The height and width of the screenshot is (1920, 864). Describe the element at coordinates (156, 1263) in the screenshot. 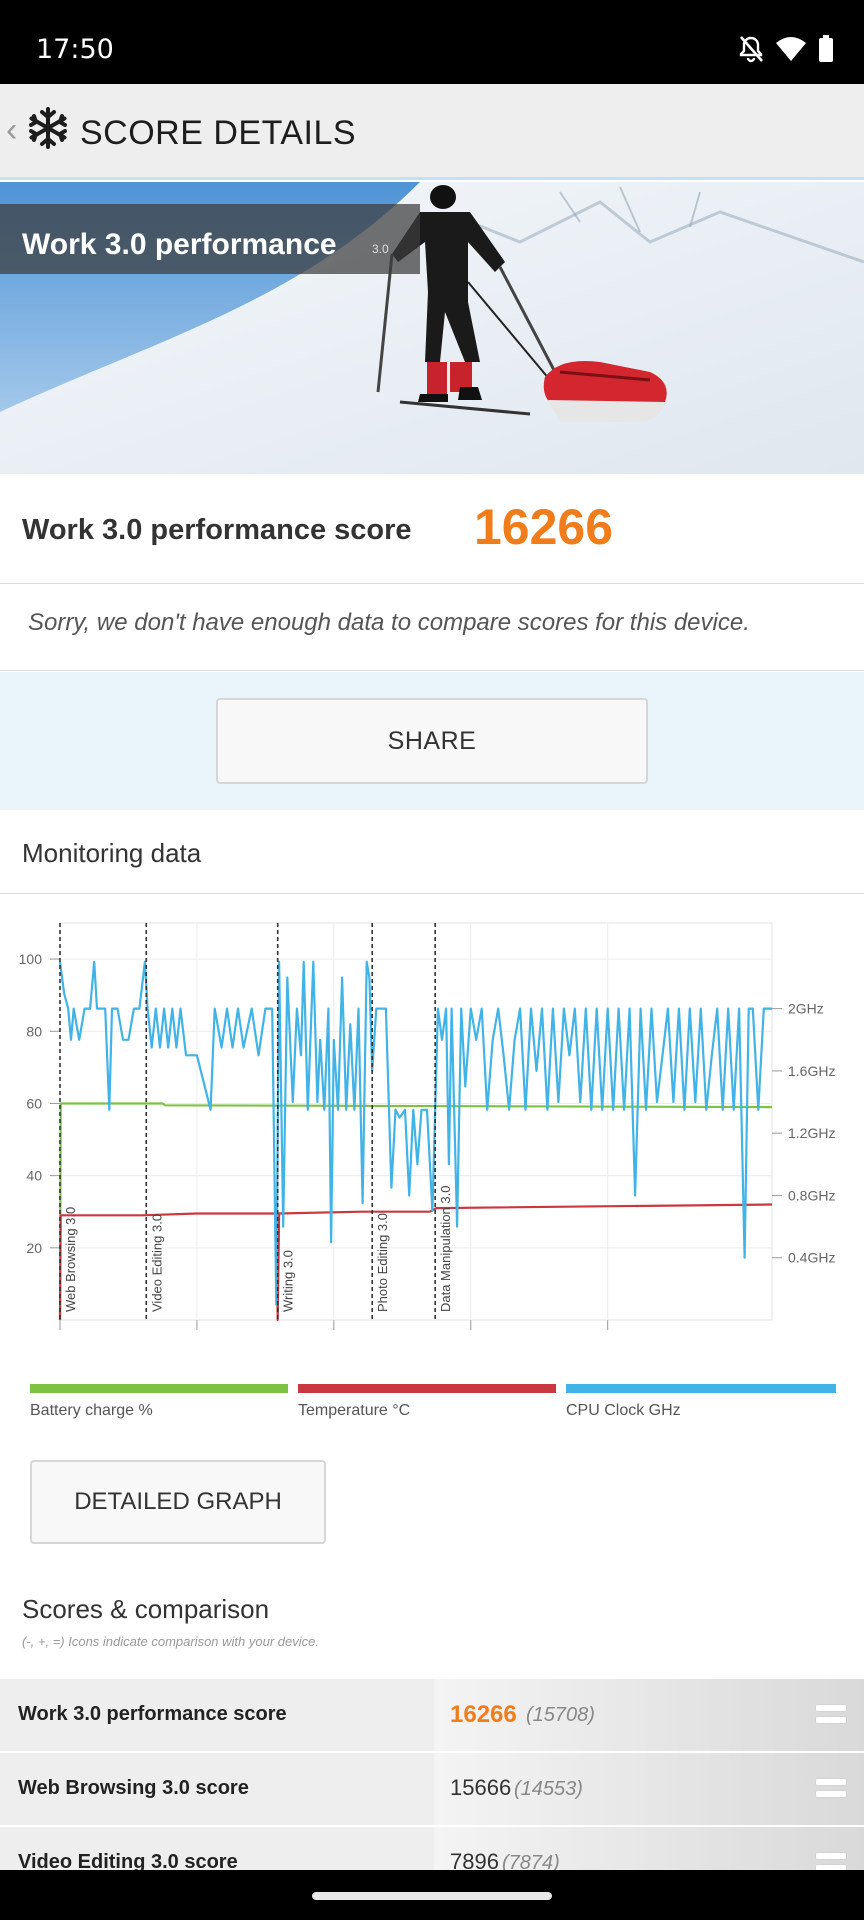

I see `section-label: Video Editing 3.0` at that location.